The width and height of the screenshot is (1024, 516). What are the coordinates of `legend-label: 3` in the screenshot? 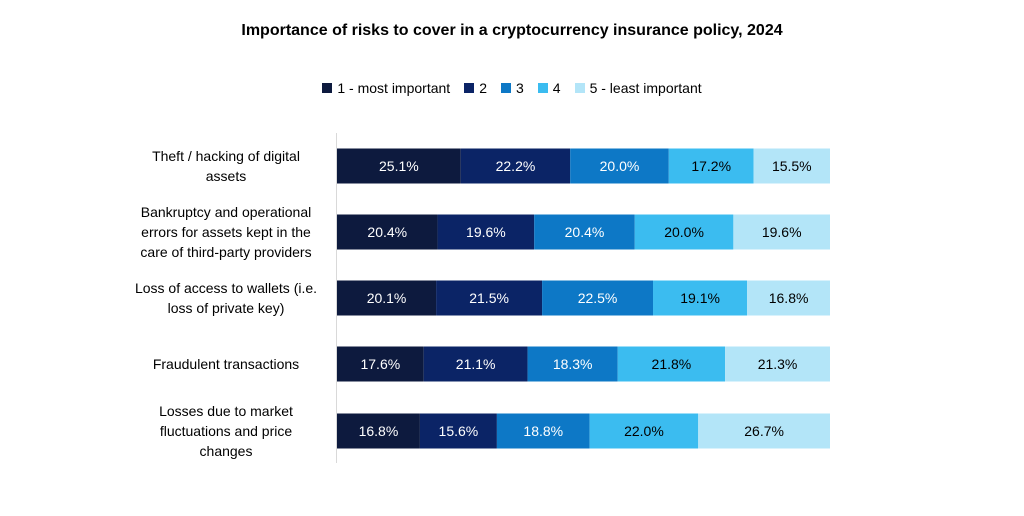 It's located at (519, 88).